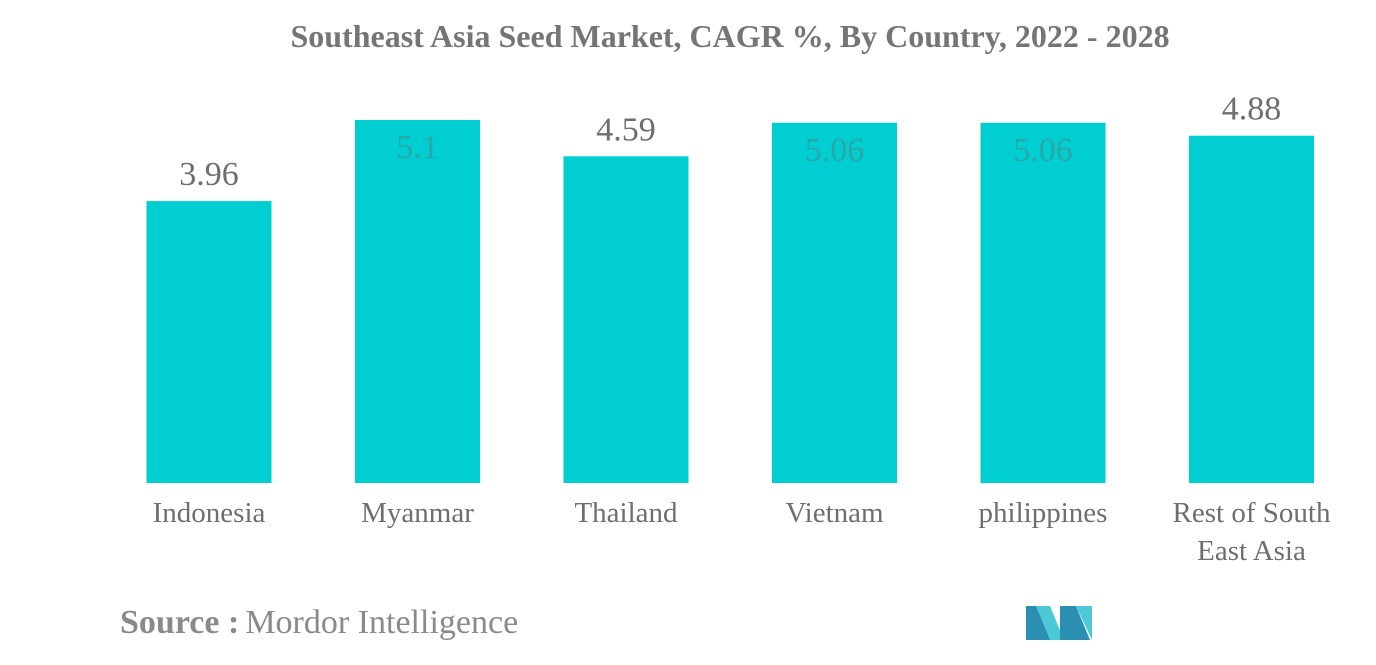  What do you see at coordinates (1043, 513) in the screenshot?
I see `category-label-4: philippines` at bounding box center [1043, 513].